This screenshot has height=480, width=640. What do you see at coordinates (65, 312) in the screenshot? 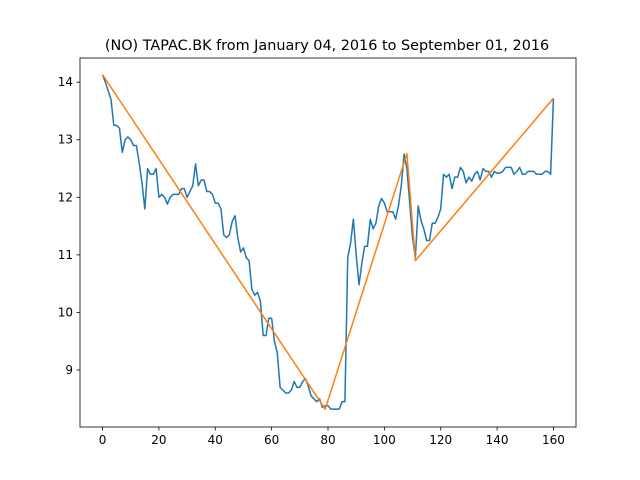
I see `y-tick-label: 10` at bounding box center [65, 312].